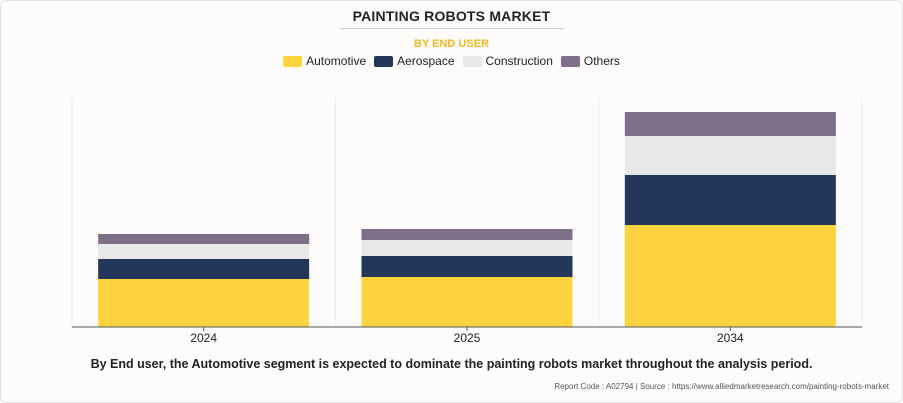 This screenshot has width=903, height=403. Describe the element at coordinates (467, 338) in the screenshot. I see `x-tick-label-2025: 2025` at that location.